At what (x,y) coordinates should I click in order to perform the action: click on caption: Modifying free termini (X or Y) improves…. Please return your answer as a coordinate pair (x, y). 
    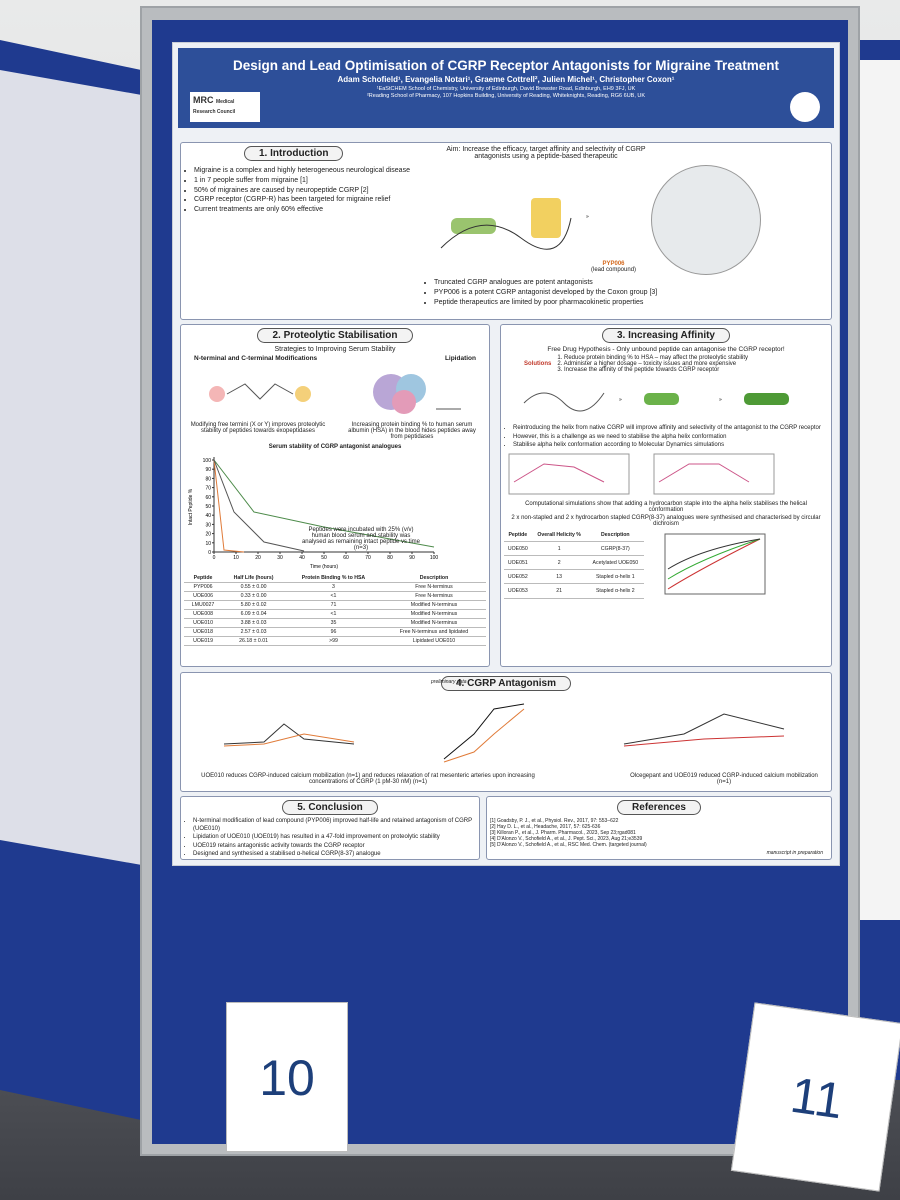
    Looking at the image, I should click on (258, 428).